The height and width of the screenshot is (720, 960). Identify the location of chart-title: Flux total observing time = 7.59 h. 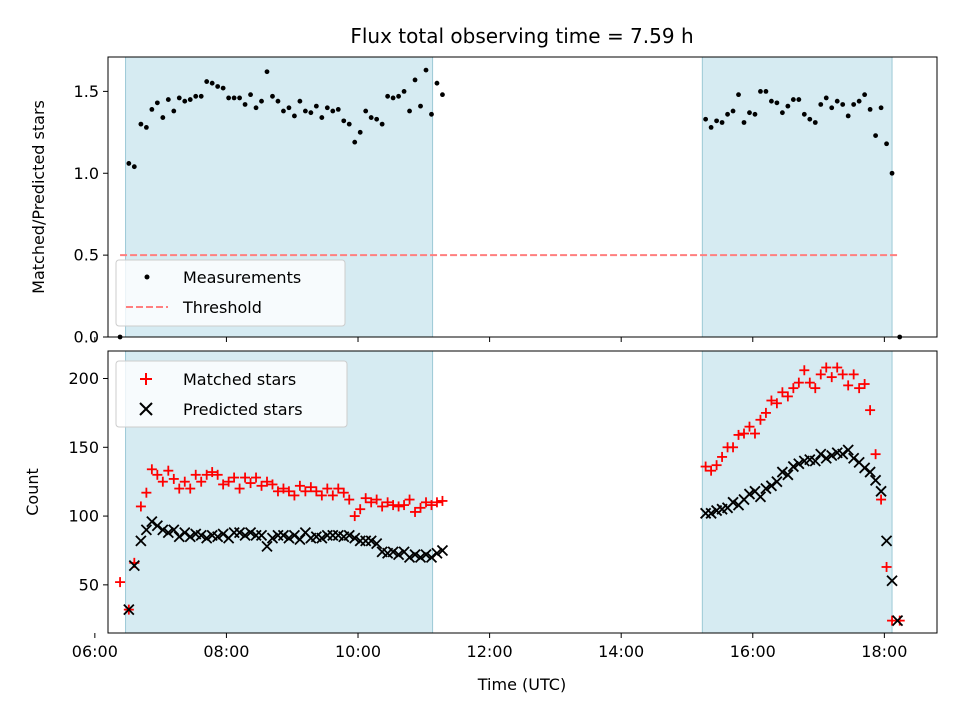
(521, 36).